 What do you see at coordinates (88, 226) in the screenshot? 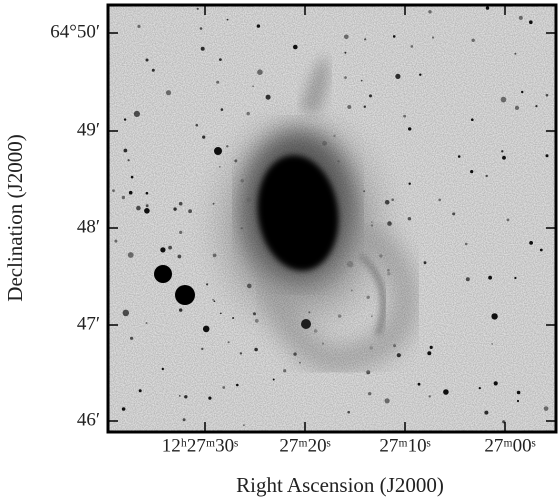
I see `y-tick-label: 48′` at bounding box center [88, 226].